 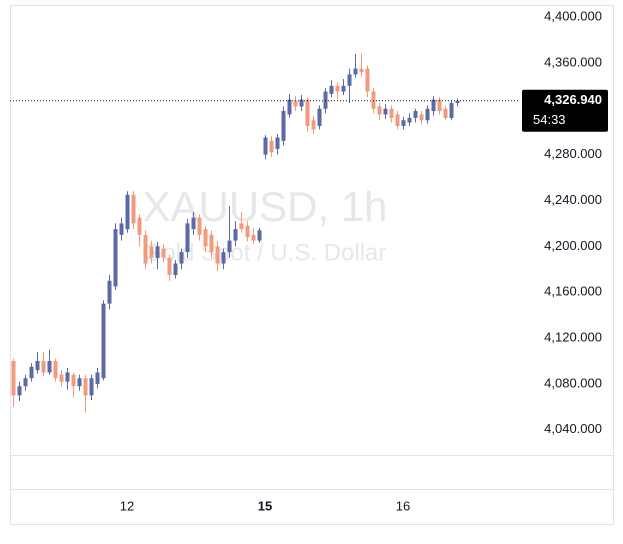 I want to click on x-tick-label: 15, so click(x=265, y=505).